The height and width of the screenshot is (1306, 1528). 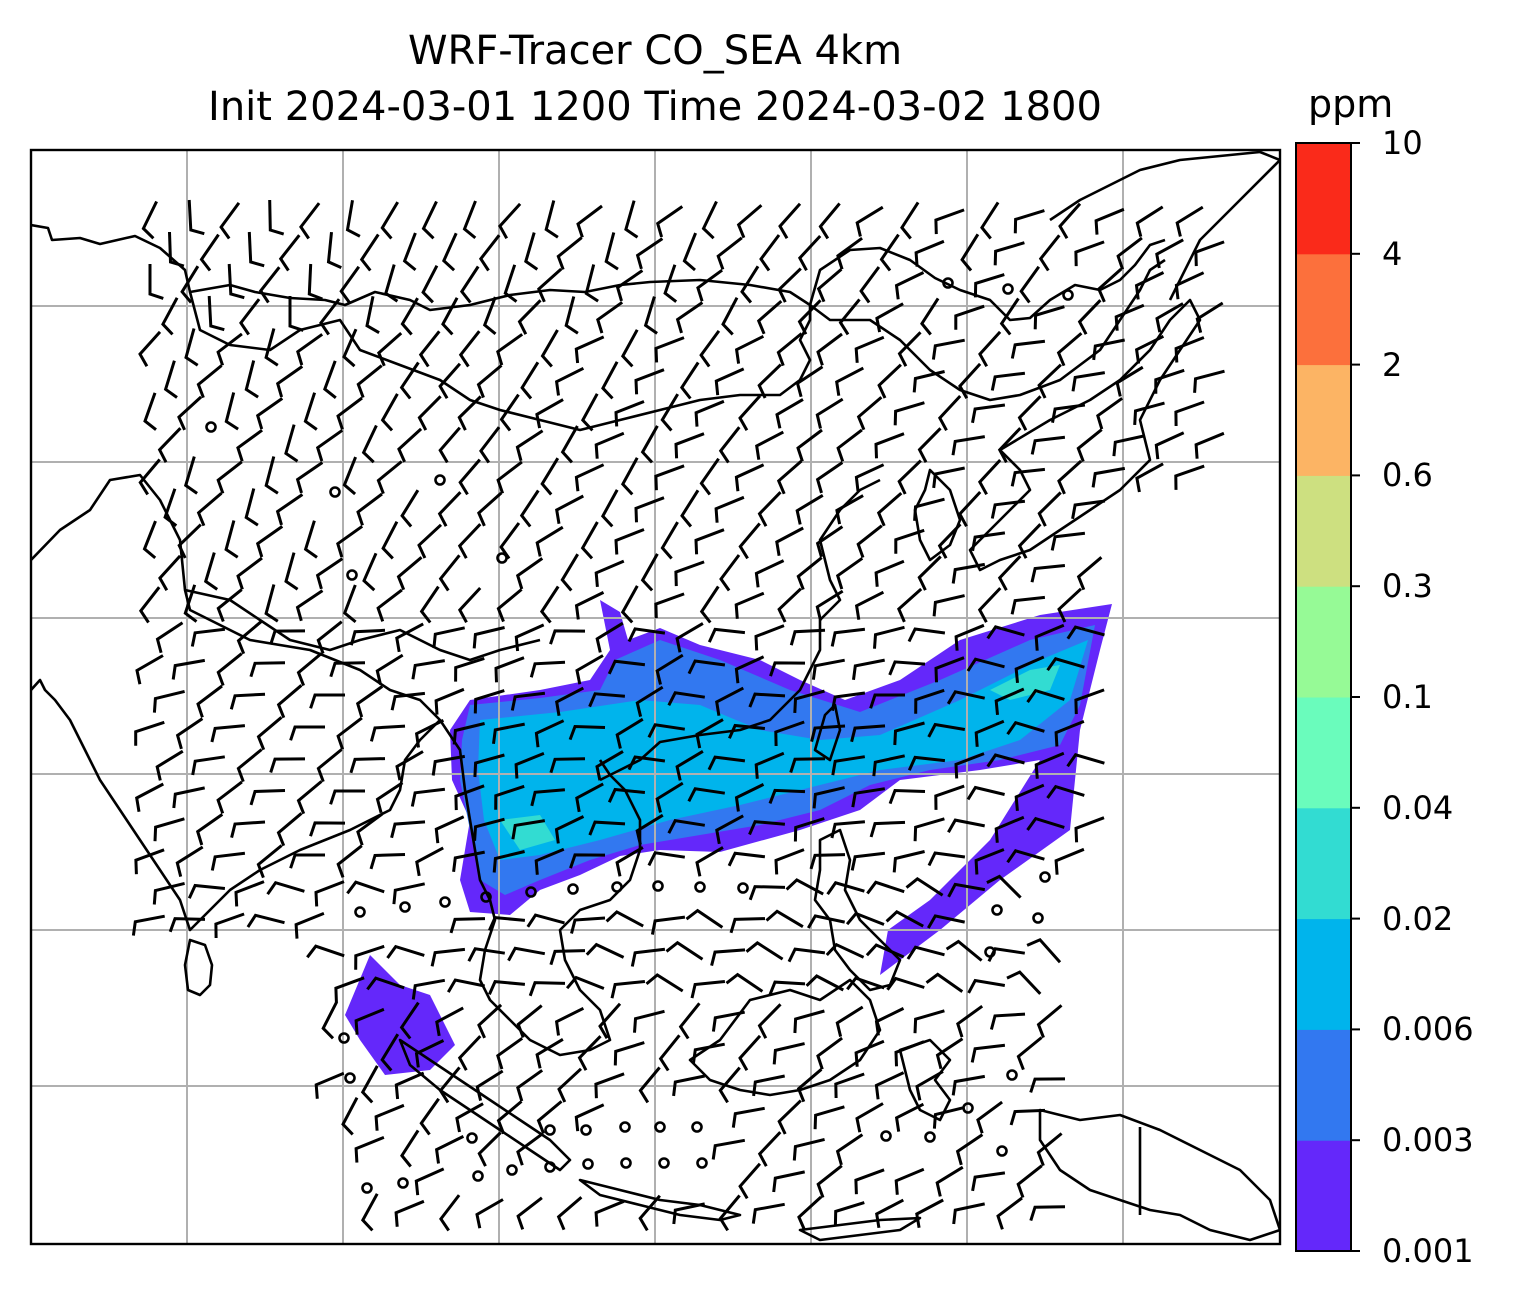 What do you see at coordinates (1402, 143) in the screenshot?
I see `colorbar-tick-label: 10` at bounding box center [1402, 143].